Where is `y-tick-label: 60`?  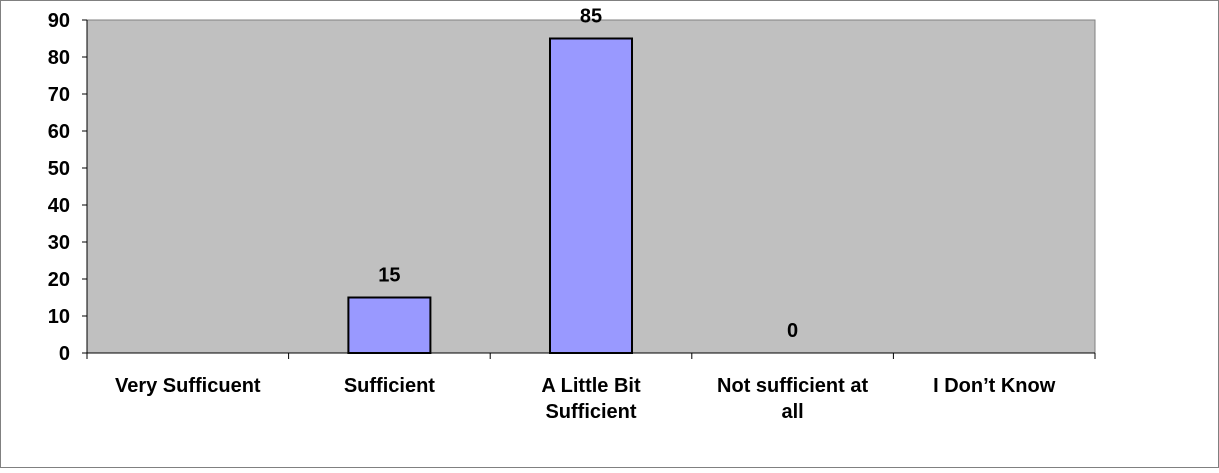 y-tick-label: 60 is located at coordinates (59, 132).